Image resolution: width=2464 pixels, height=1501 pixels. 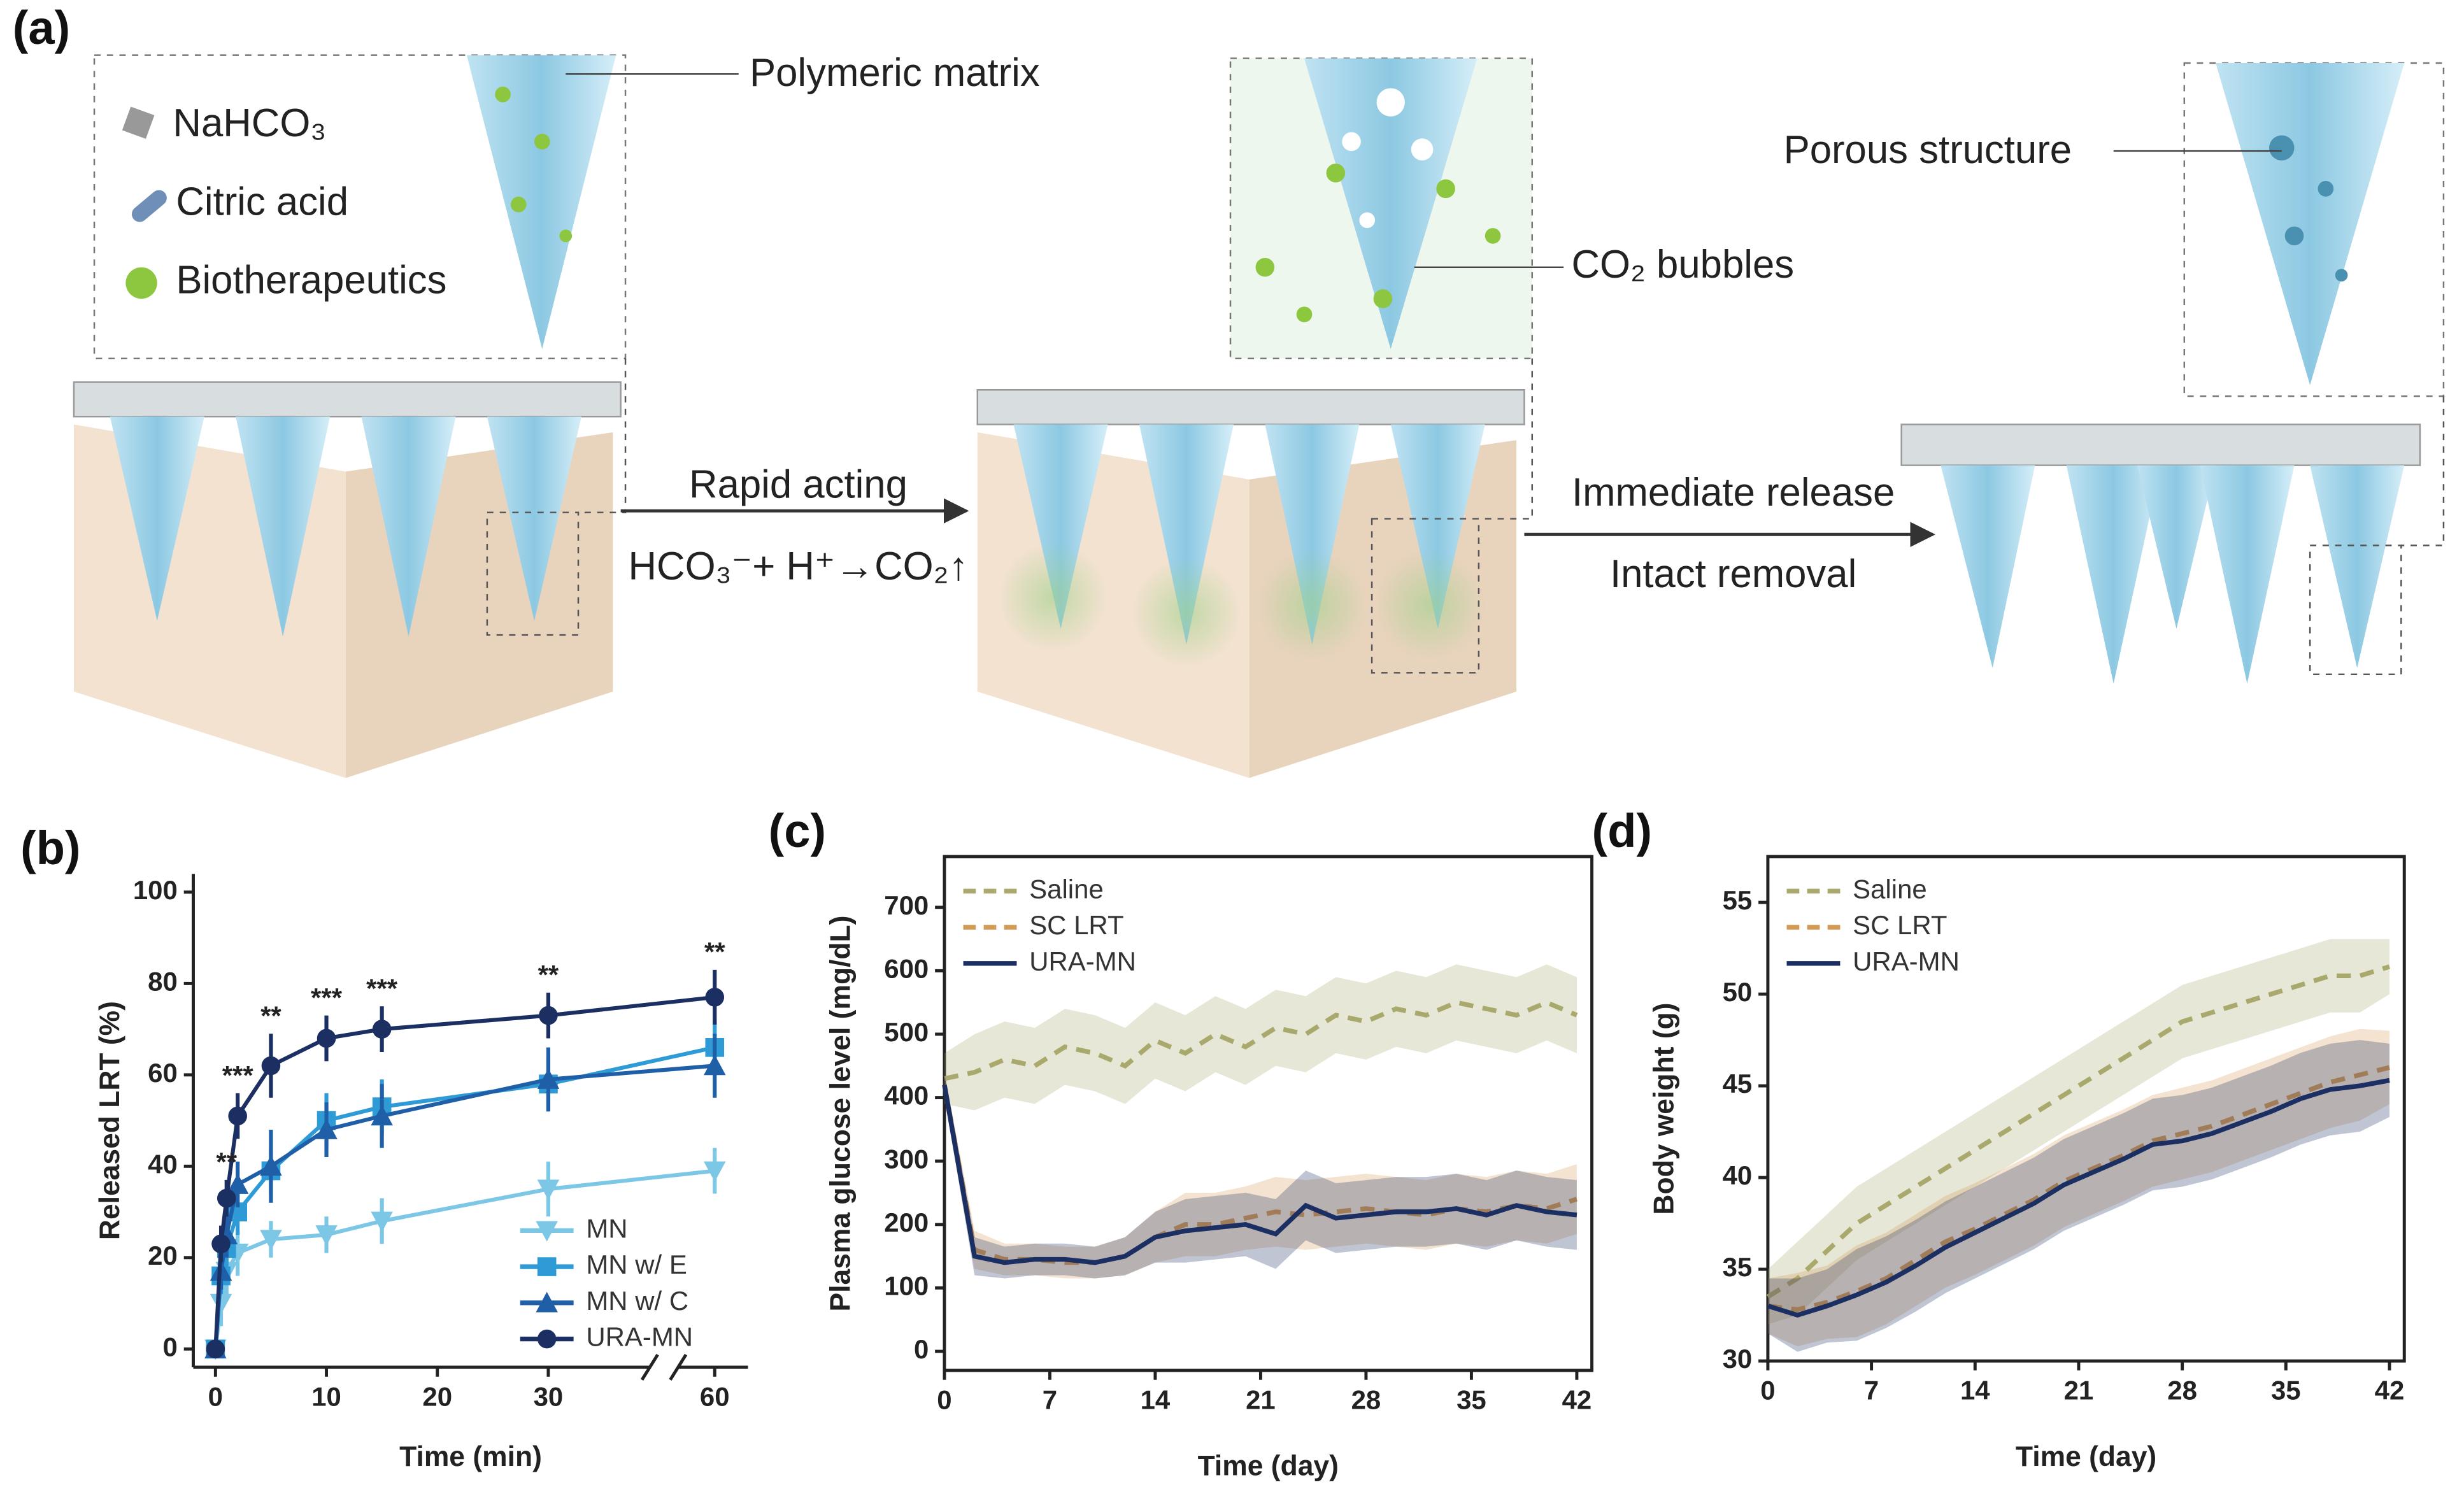 I want to click on label: CO₂ bubbles, so click(x=1682, y=265).